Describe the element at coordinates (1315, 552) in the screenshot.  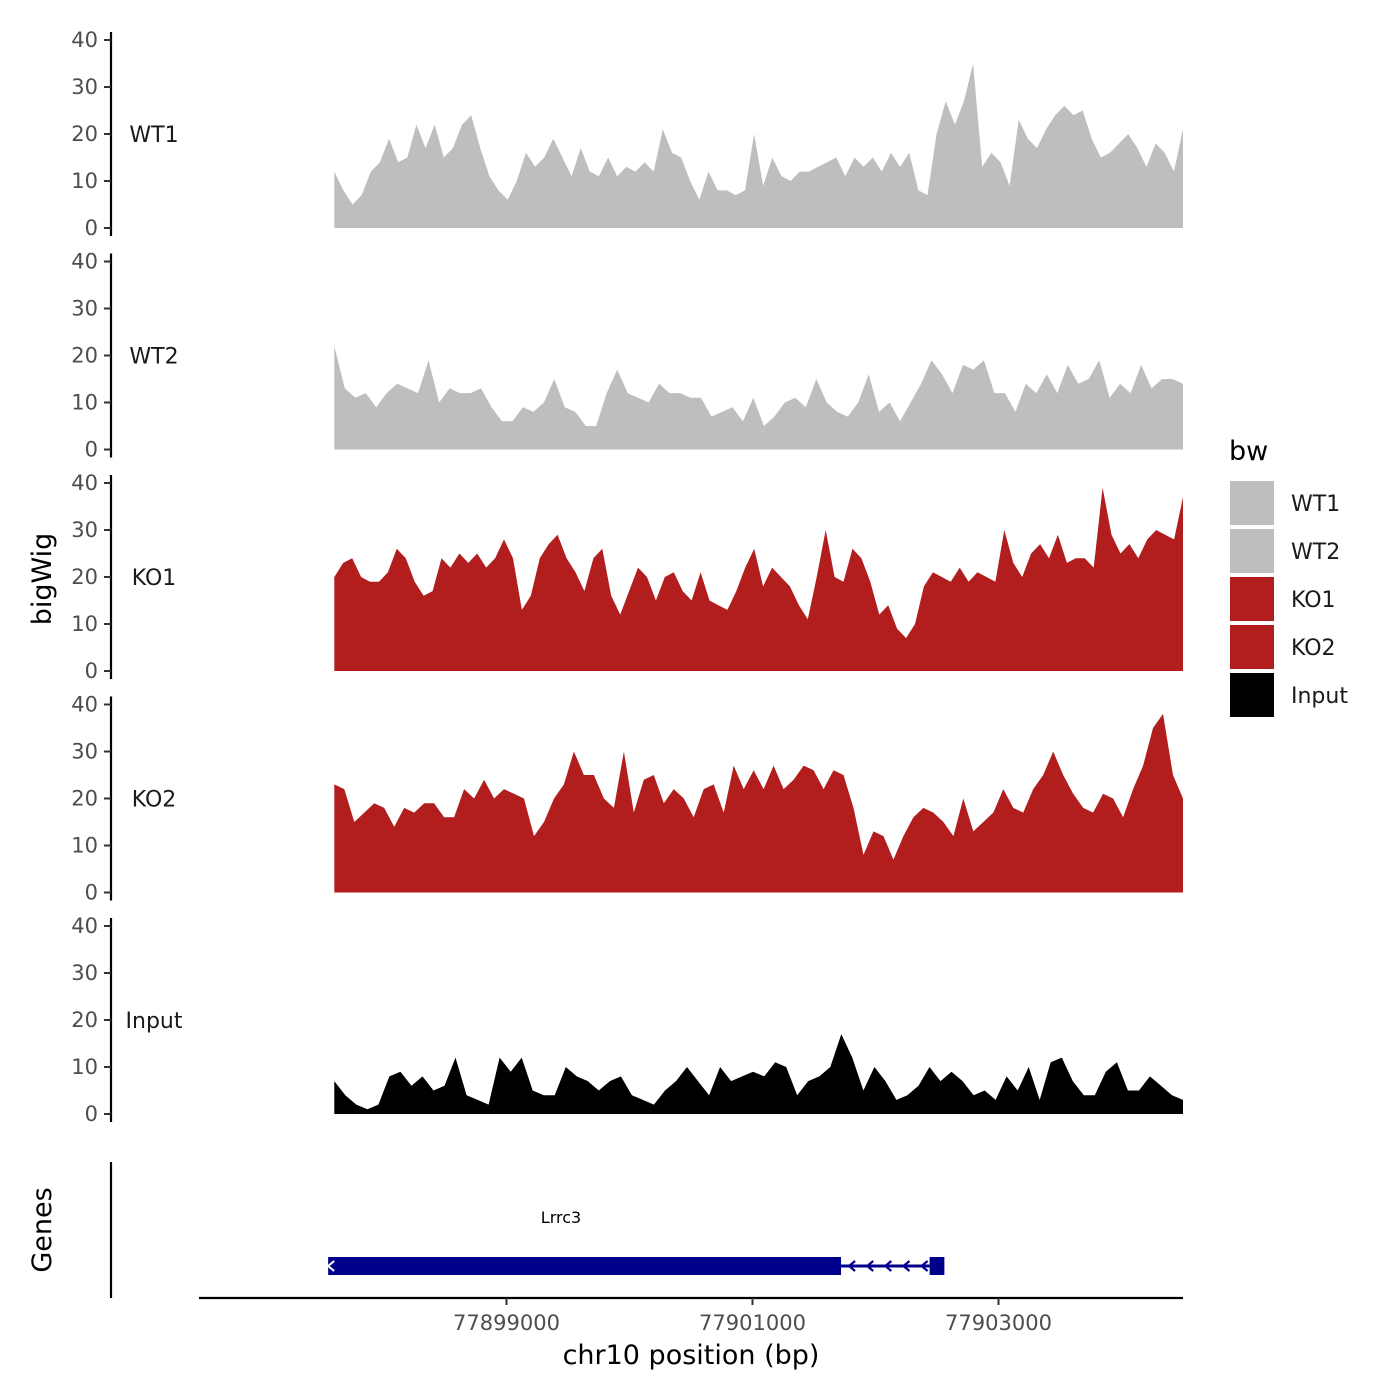
I see `legend-label: WT2` at that location.